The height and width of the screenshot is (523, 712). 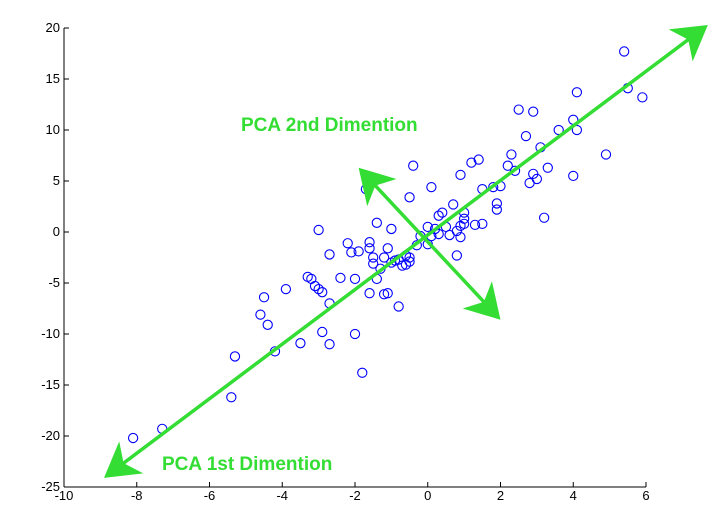 What do you see at coordinates (427, 495) in the screenshot?
I see `x-tick-label: 0` at bounding box center [427, 495].